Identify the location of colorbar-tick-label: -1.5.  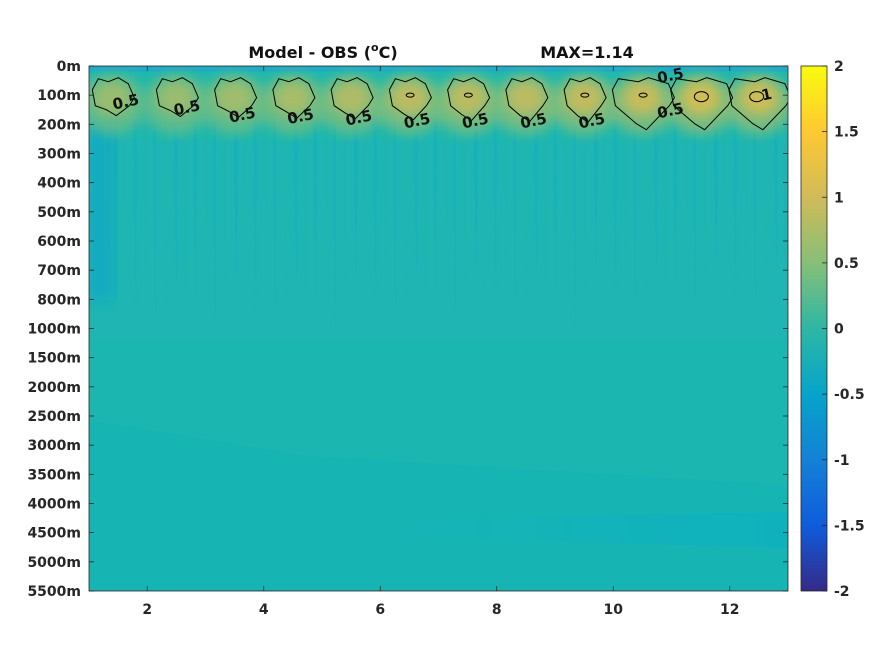
(849, 526).